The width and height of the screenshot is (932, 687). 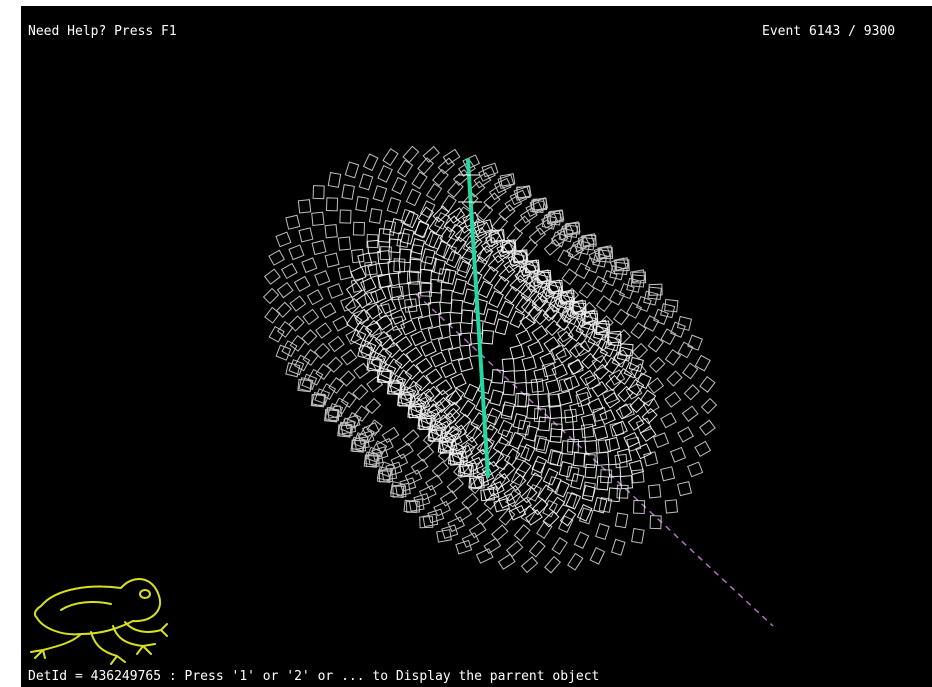 What do you see at coordinates (474, 318) in the screenshot?
I see `particle-track` at bounding box center [474, 318].